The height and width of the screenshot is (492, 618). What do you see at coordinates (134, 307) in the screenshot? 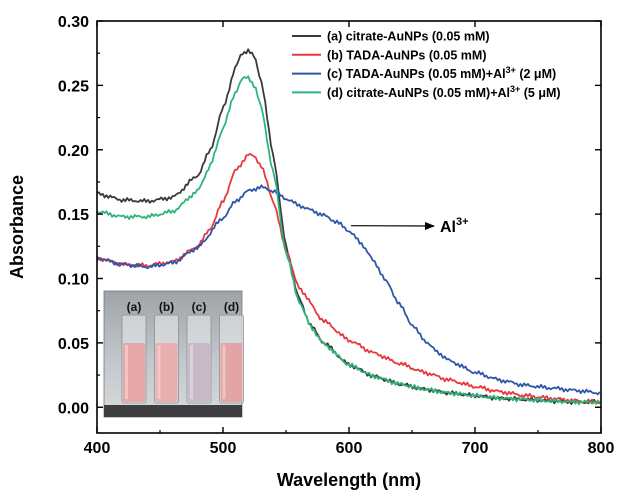
I see `vial-label-1: (a)` at bounding box center [134, 307].